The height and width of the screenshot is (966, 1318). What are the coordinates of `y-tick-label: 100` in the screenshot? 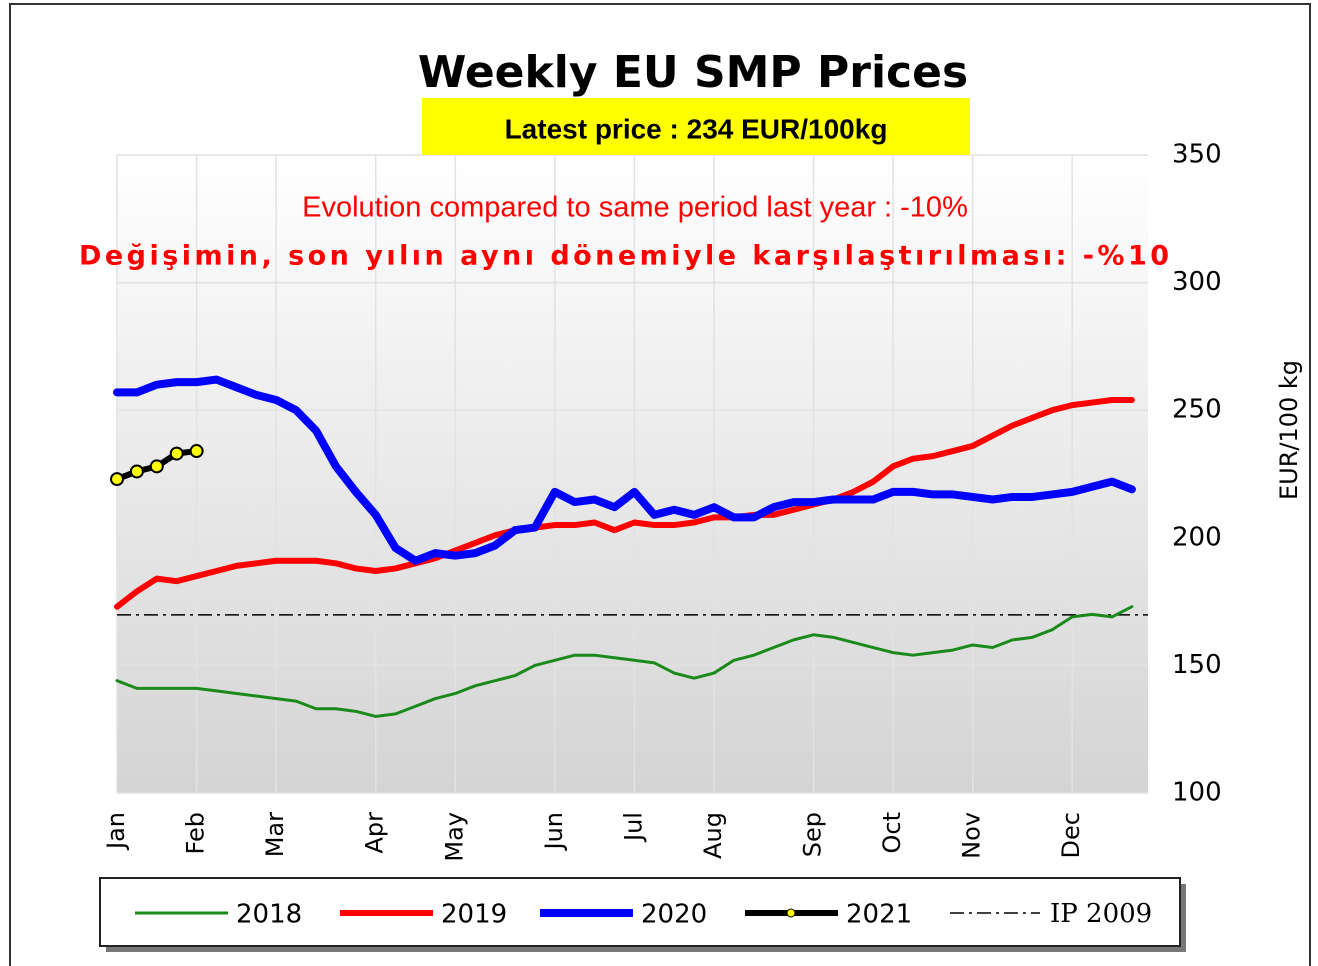 It's located at (1197, 793).